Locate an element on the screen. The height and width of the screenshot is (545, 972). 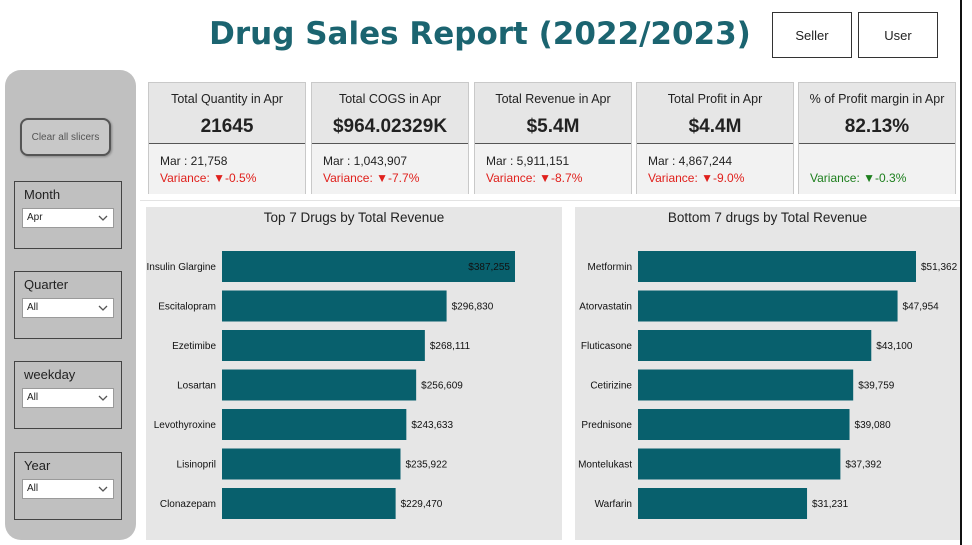
year-dropdown: All is located at coordinates (68, 489).